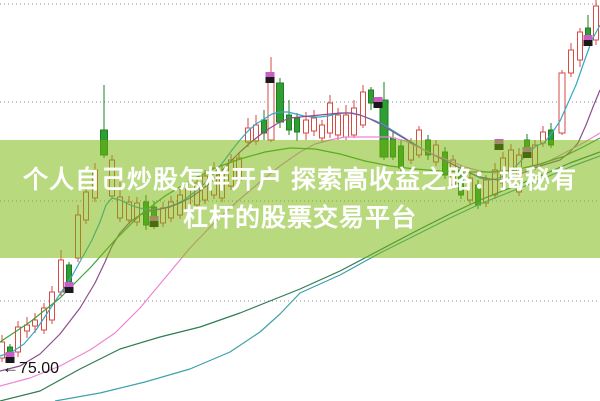 Image resolution: width=600 pixels, height=401 pixels. What do you see at coordinates (299, 218) in the screenshot?
I see `headline-line-2: 杠杆的股票交易平台` at bounding box center [299, 218].